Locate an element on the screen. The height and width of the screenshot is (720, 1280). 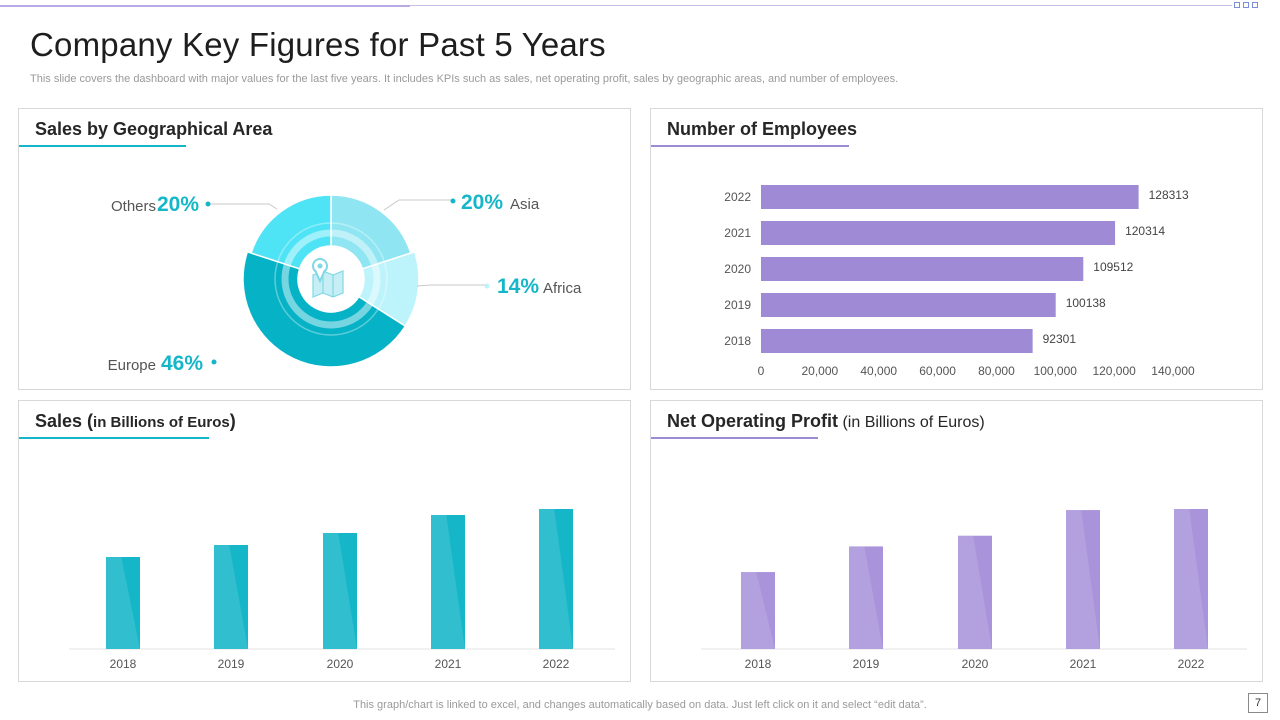
employee-bar-2020 is located at coordinates (922, 269).